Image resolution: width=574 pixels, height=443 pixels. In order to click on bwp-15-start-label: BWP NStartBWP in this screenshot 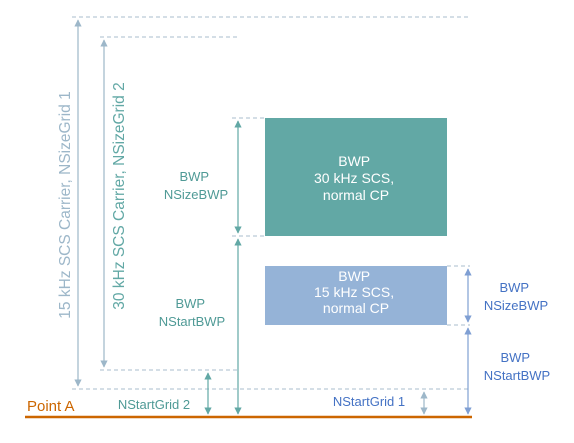, I will do `click(517, 366)`.